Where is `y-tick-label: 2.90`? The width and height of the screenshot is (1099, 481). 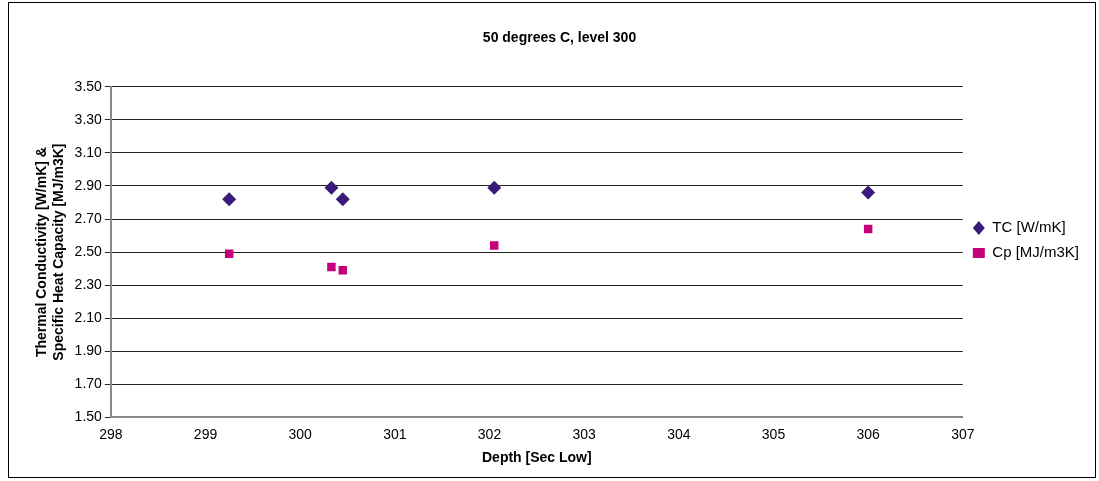 y-tick-label: 2.90 is located at coordinates (88, 184).